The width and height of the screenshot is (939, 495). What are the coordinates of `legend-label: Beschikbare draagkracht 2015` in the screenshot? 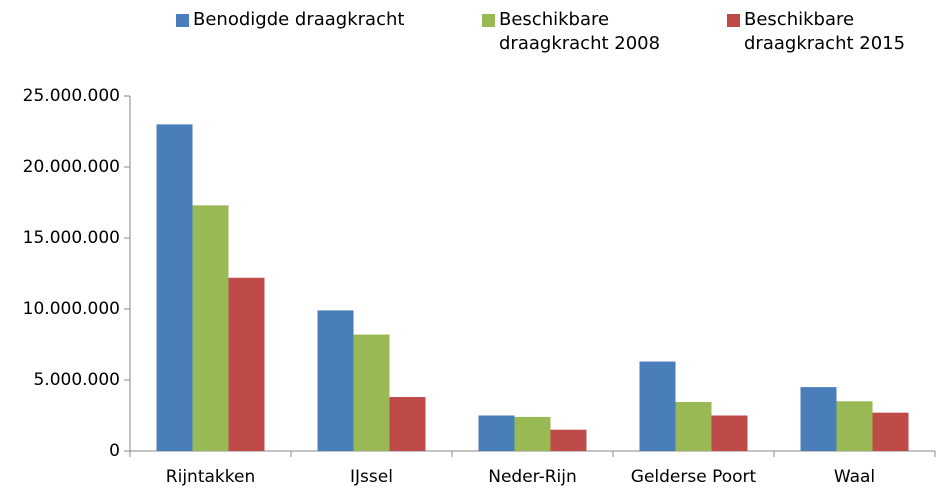 It's located at (825, 31).